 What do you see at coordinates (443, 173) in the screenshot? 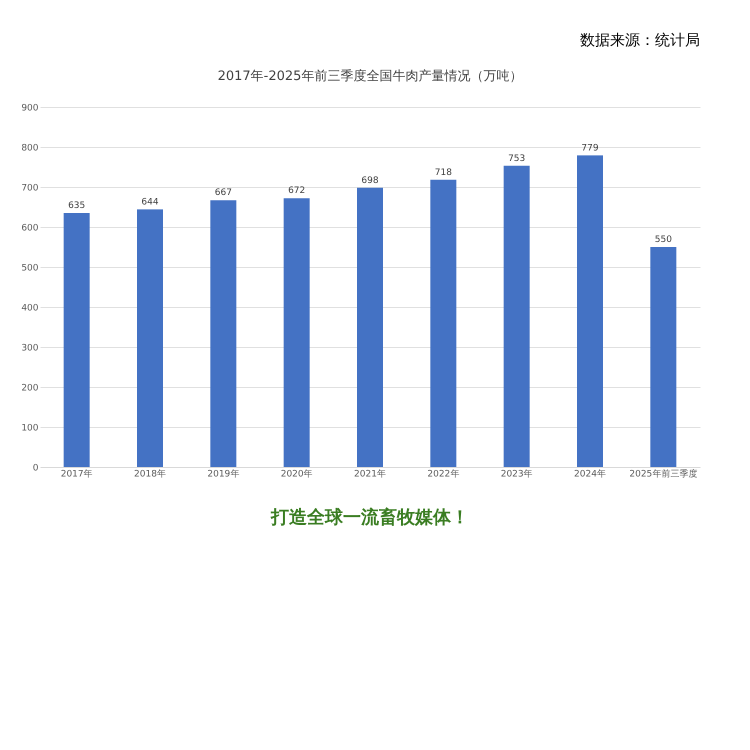
I see `data-label: 718` at bounding box center [443, 173].